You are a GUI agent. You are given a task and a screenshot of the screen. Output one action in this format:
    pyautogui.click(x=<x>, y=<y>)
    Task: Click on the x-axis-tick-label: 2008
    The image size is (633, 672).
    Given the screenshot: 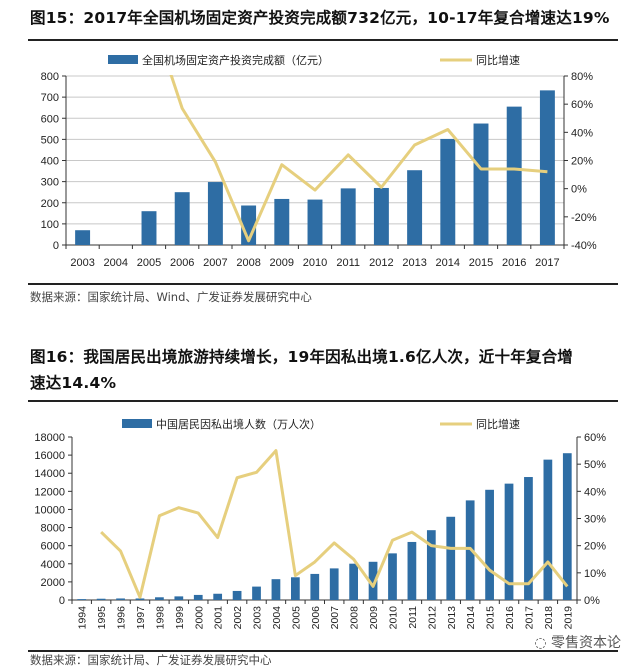 What is the action you would take?
    pyautogui.click(x=248, y=263)
    